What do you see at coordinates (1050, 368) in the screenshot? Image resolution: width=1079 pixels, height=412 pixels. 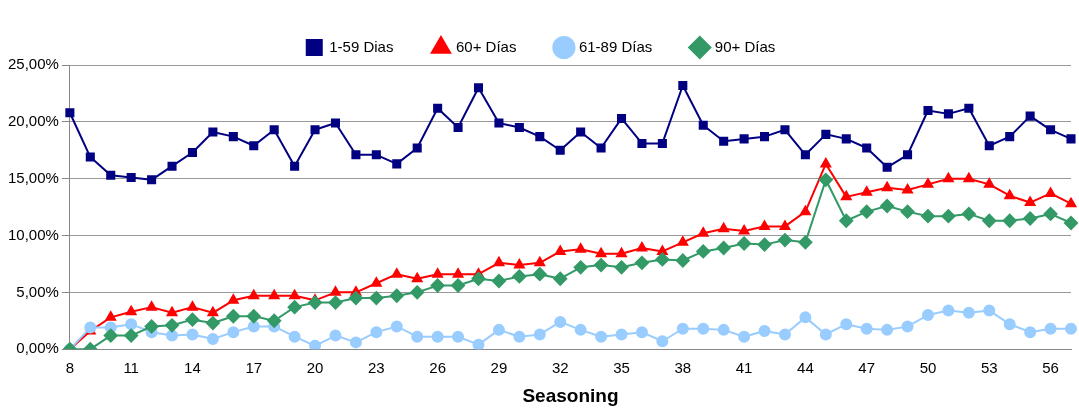 I see `x-tick-label: 56` at bounding box center [1050, 368].